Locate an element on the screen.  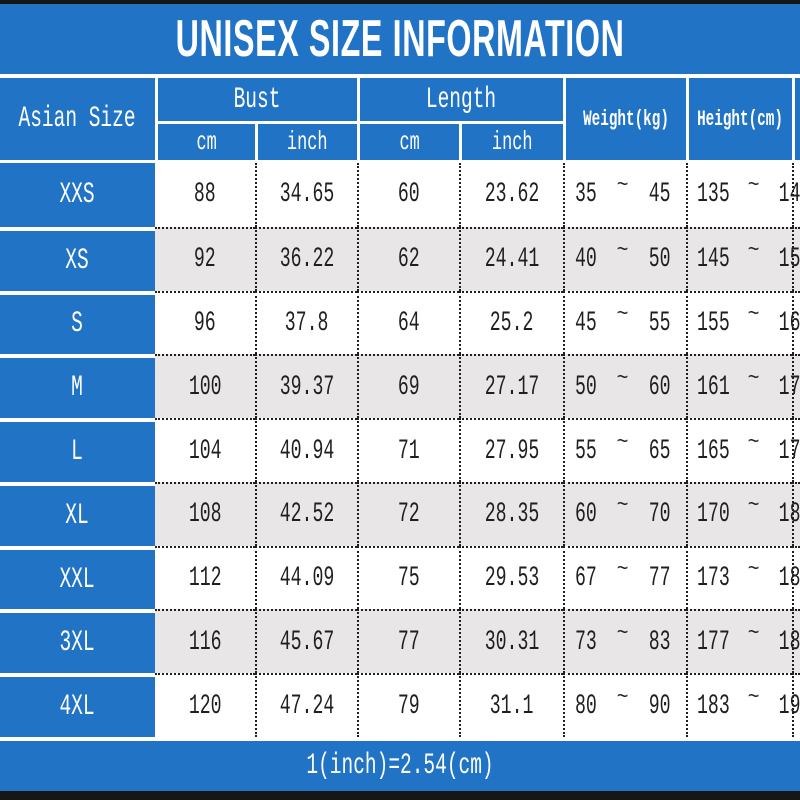
length-cm-value: 60 is located at coordinates (409, 195).